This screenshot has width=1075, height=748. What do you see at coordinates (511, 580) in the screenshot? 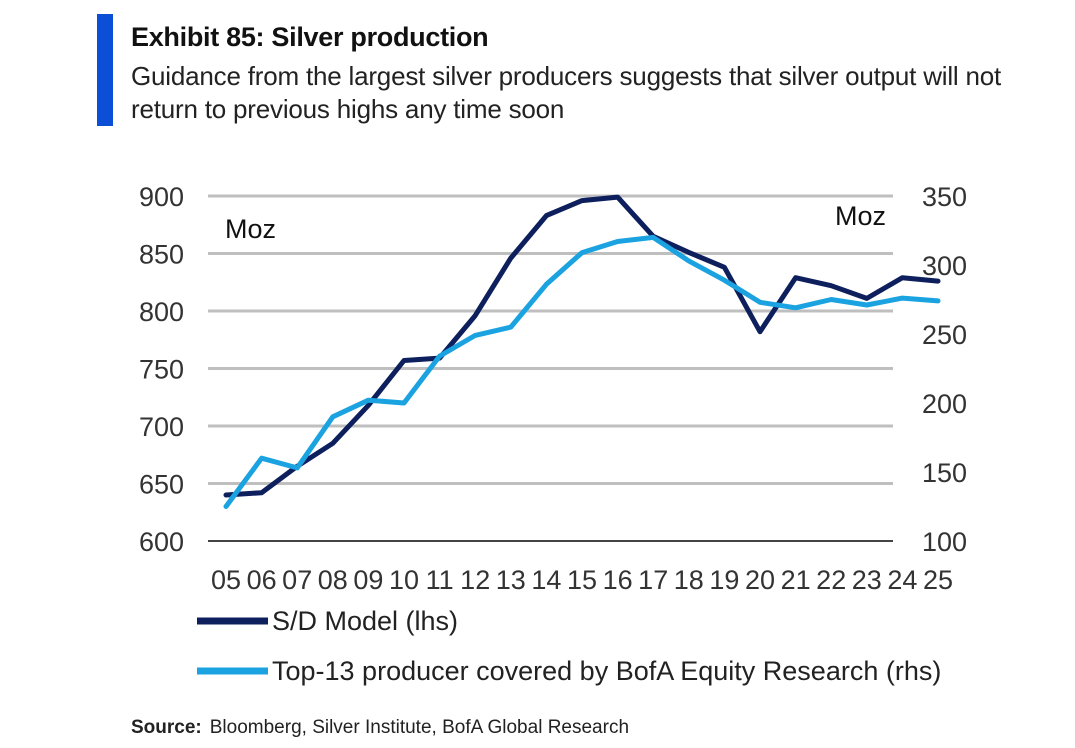
I see `x-tick-label: 13` at bounding box center [511, 580].